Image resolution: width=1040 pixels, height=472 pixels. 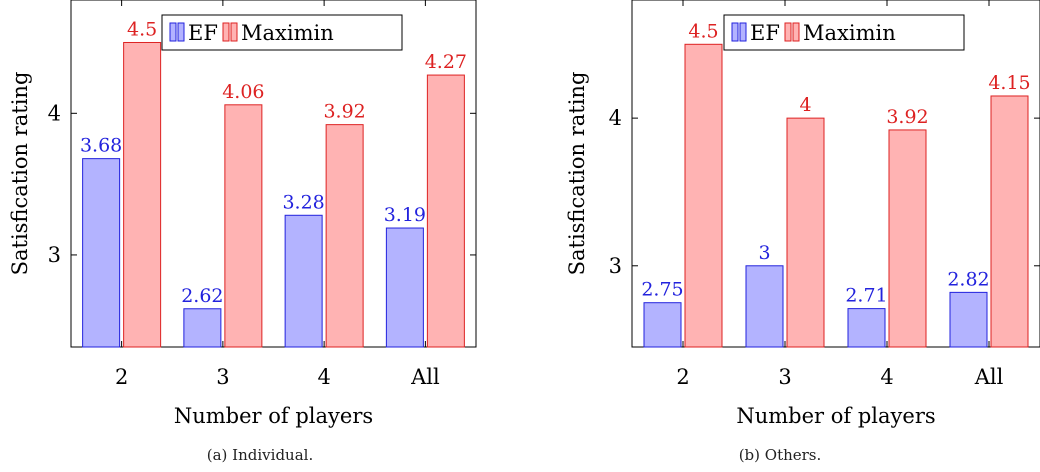 I want to click on data-label-ef: 3.68, so click(x=101, y=146).